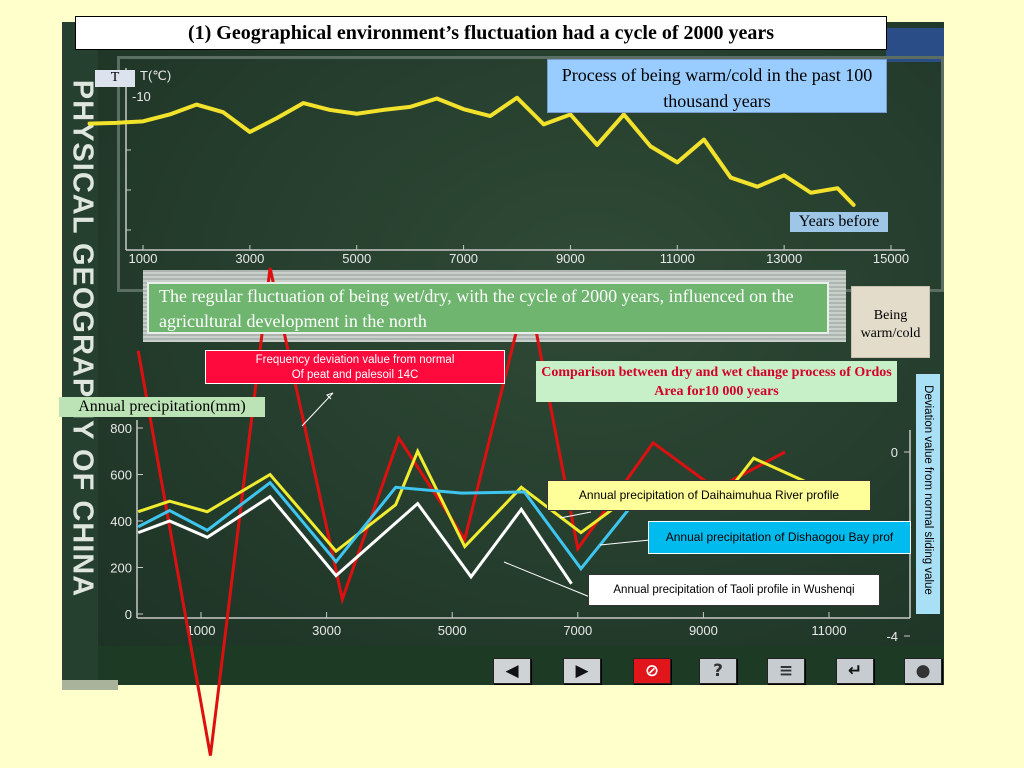 This screenshot has height=768, width=1024. Describe the element at coordinates (355, 375) in the screenshot. I see `frequency-legend-line2: Of peat and palesoil 14C` at that location.